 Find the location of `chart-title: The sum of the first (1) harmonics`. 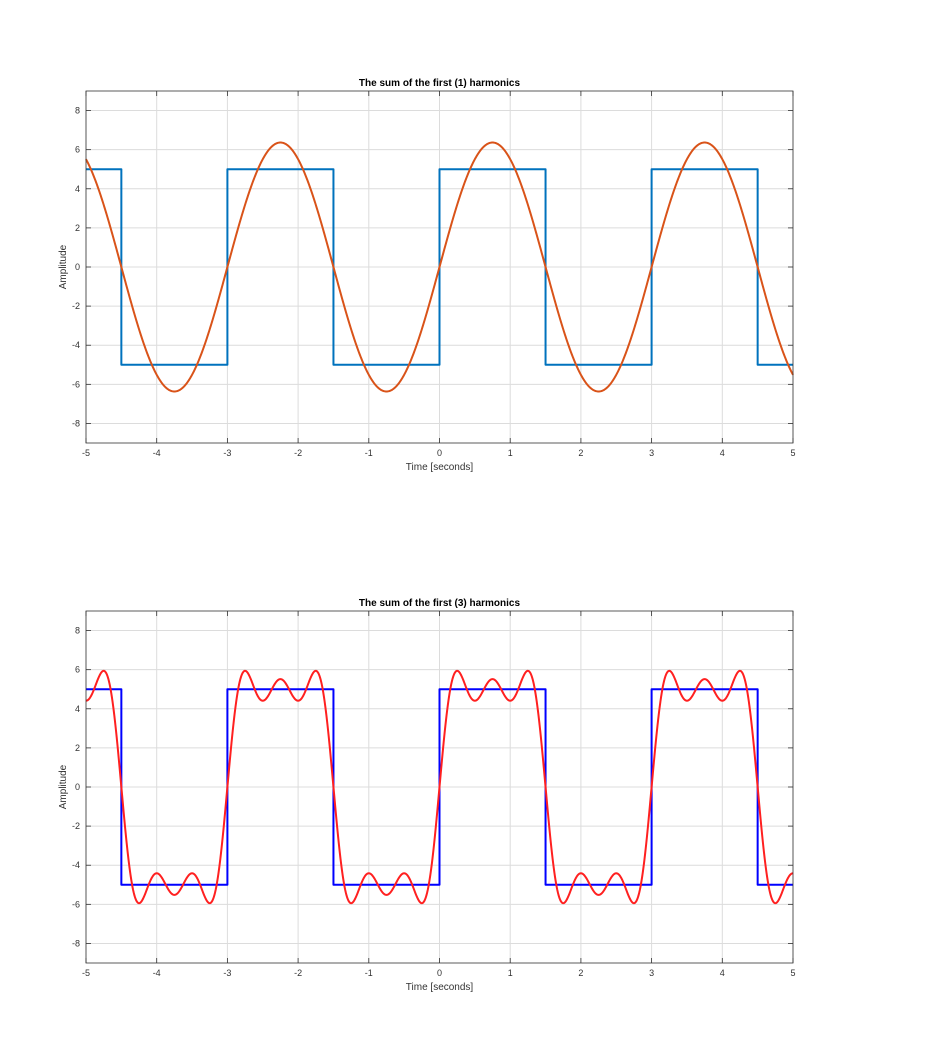

chart-title: The sum of the first (1) harmonics is located at coordinates (440, 83).